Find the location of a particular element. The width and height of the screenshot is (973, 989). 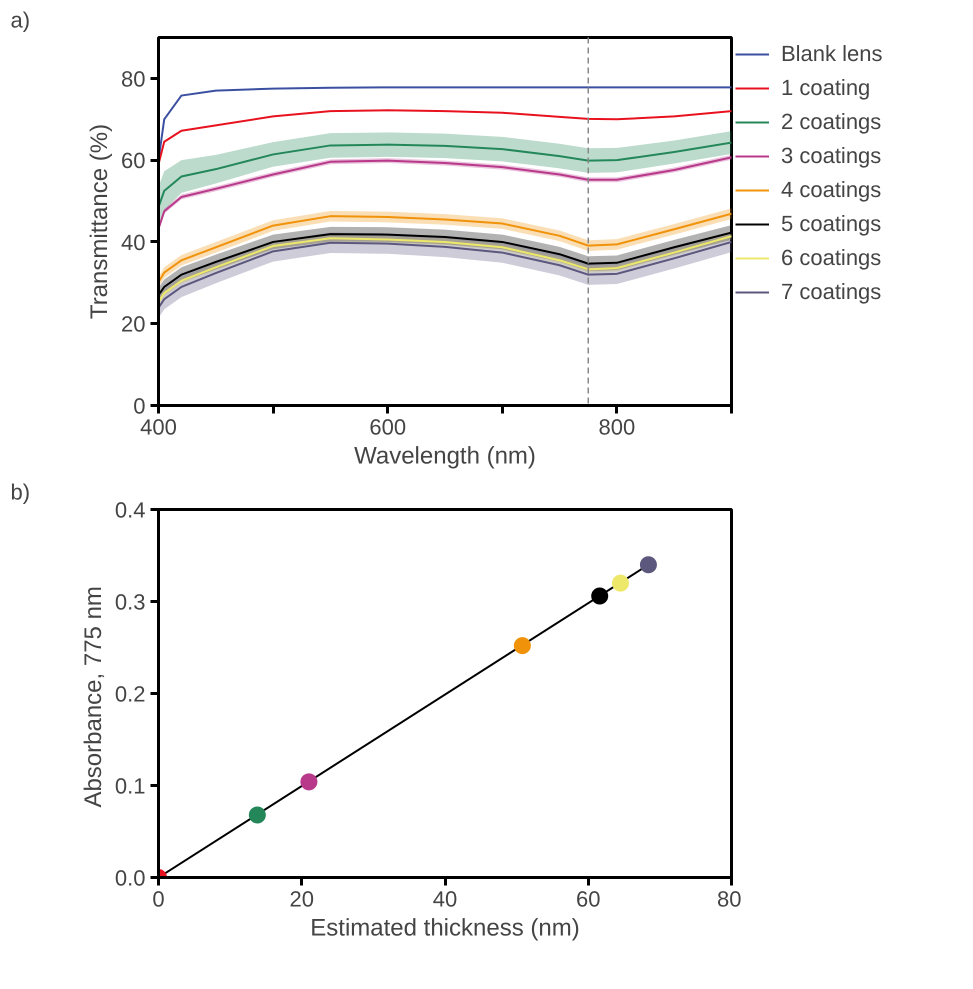

chart-title: b) is located at coordinates (20, 492).